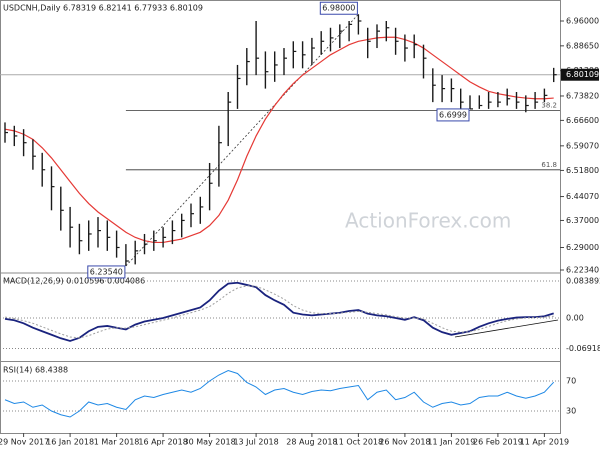 This screenshot has width=600, height=450. I want to click on y-tick-label: 6.51800, so click(582, 170).